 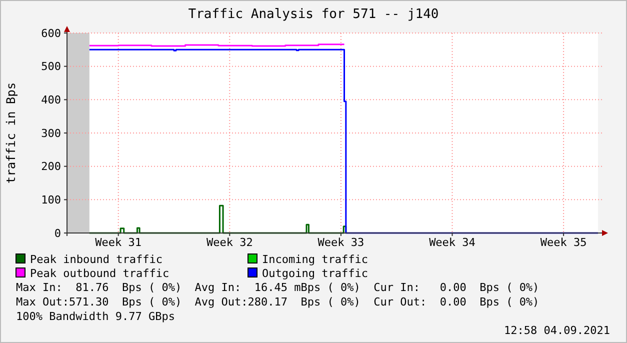 I want to click on legend-label: Peak inbound traffic, so click(x=96, y=259).